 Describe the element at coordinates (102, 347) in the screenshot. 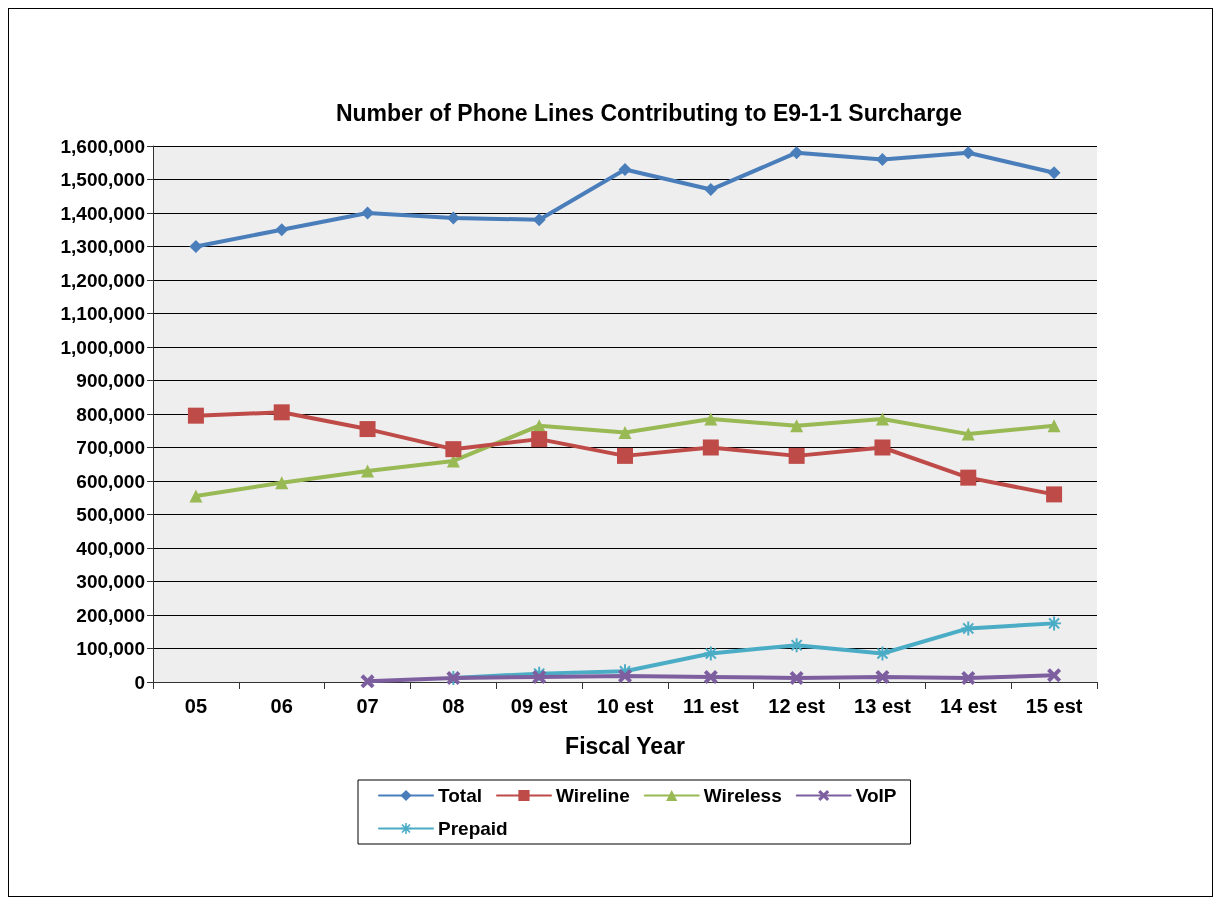

I see `y-tick-label: 1,000,000` at that location.